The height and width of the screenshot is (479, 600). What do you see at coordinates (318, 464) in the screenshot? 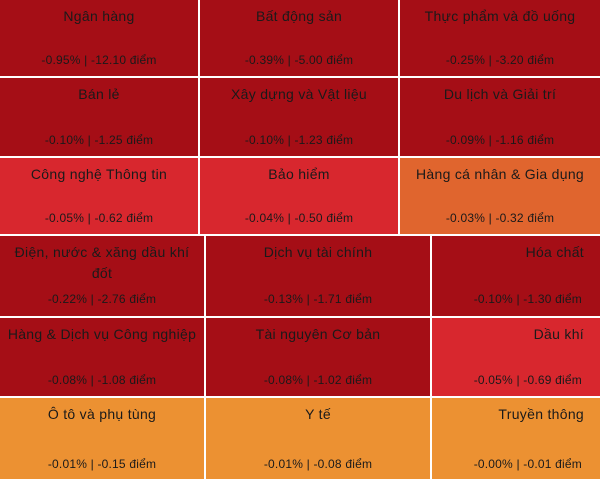
I see `tile-stat: -0.01% | -0.08 điểm` at bounding box center [318, 464].